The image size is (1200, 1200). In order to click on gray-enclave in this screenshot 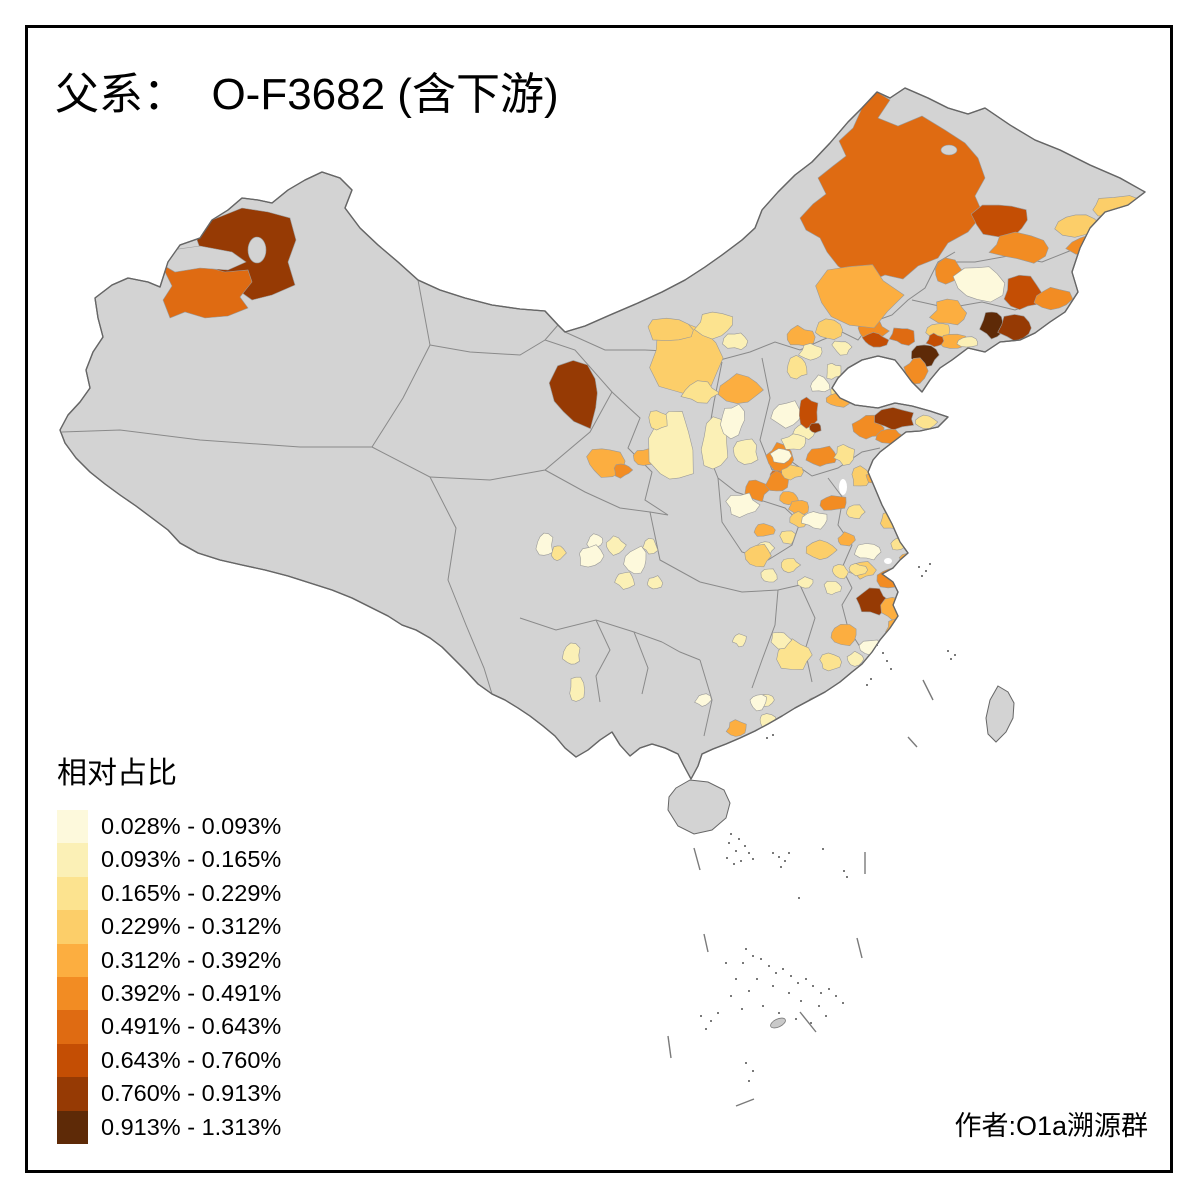, I will do `click(257, 250)`.